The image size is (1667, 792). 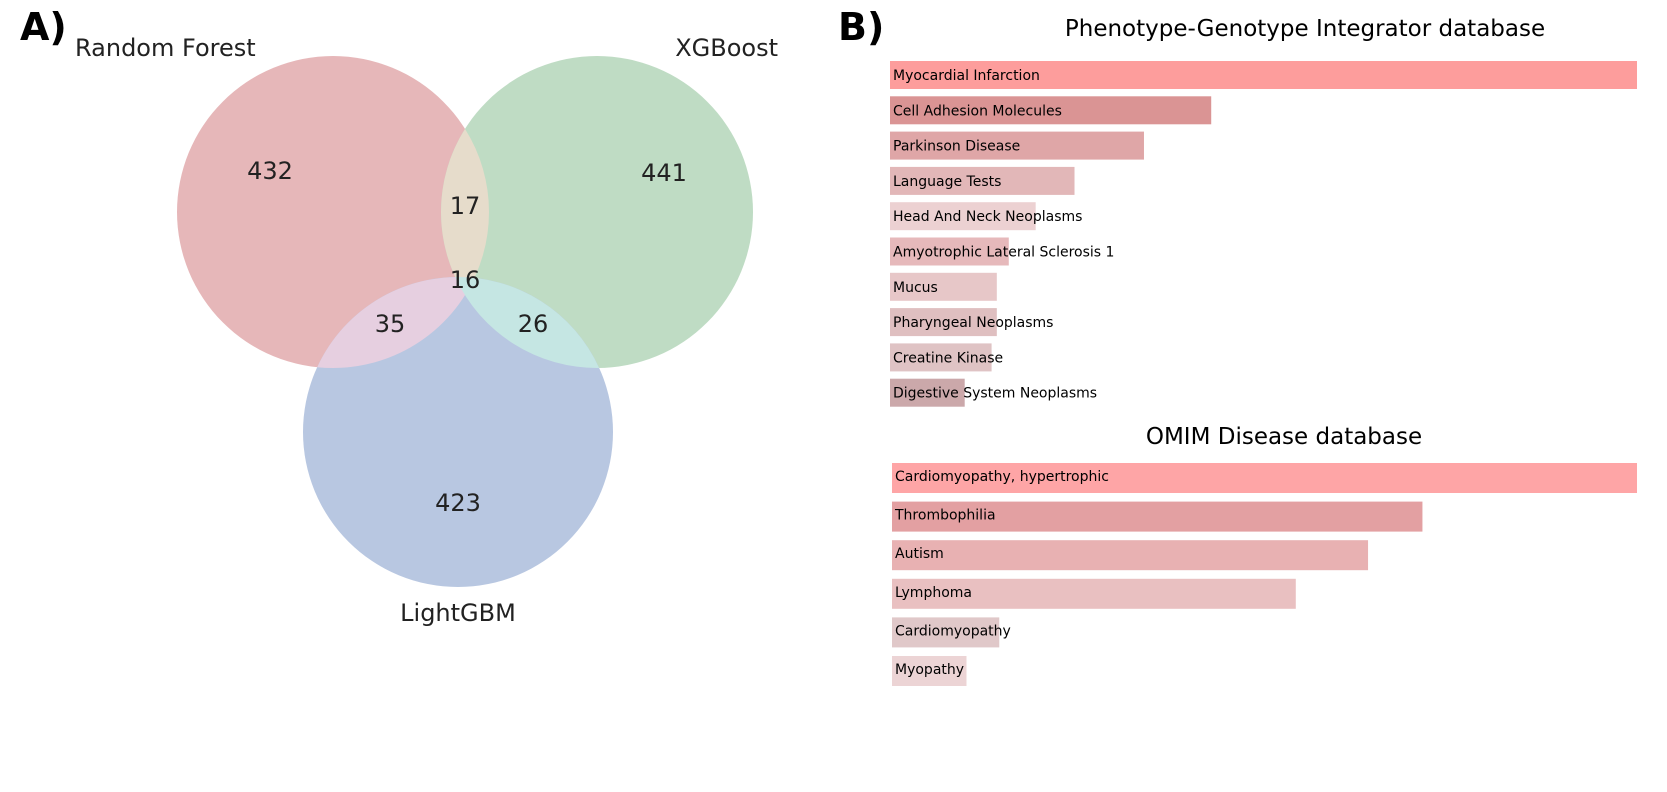 I want to click on omim-bar-label: Cardiomyopathy, so click(x=953, y=631).